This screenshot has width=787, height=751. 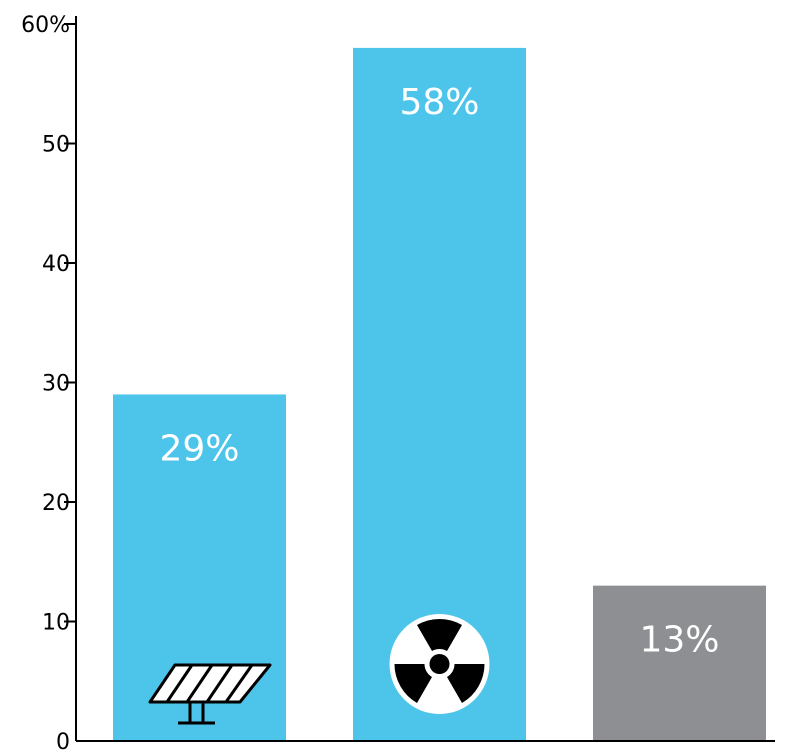 I want to click on y-tick-label: 10, so click(x=56, y=623).